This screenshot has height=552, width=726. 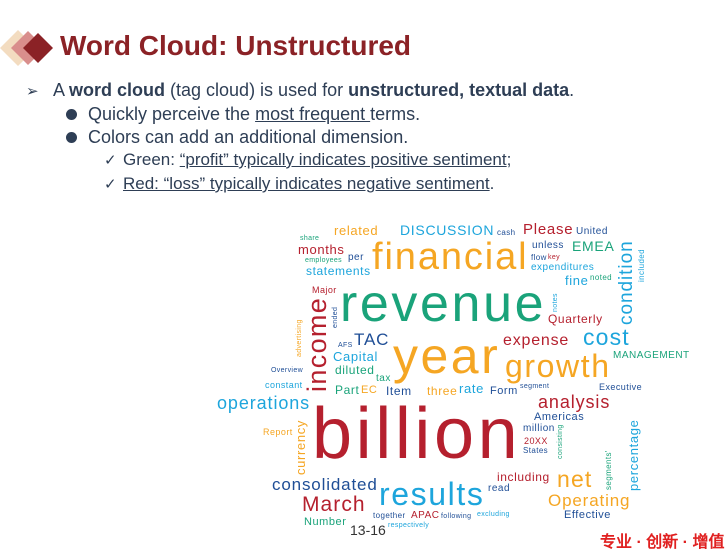 I want to click on word-cloud-word: flow, so click(x=539, y=257).